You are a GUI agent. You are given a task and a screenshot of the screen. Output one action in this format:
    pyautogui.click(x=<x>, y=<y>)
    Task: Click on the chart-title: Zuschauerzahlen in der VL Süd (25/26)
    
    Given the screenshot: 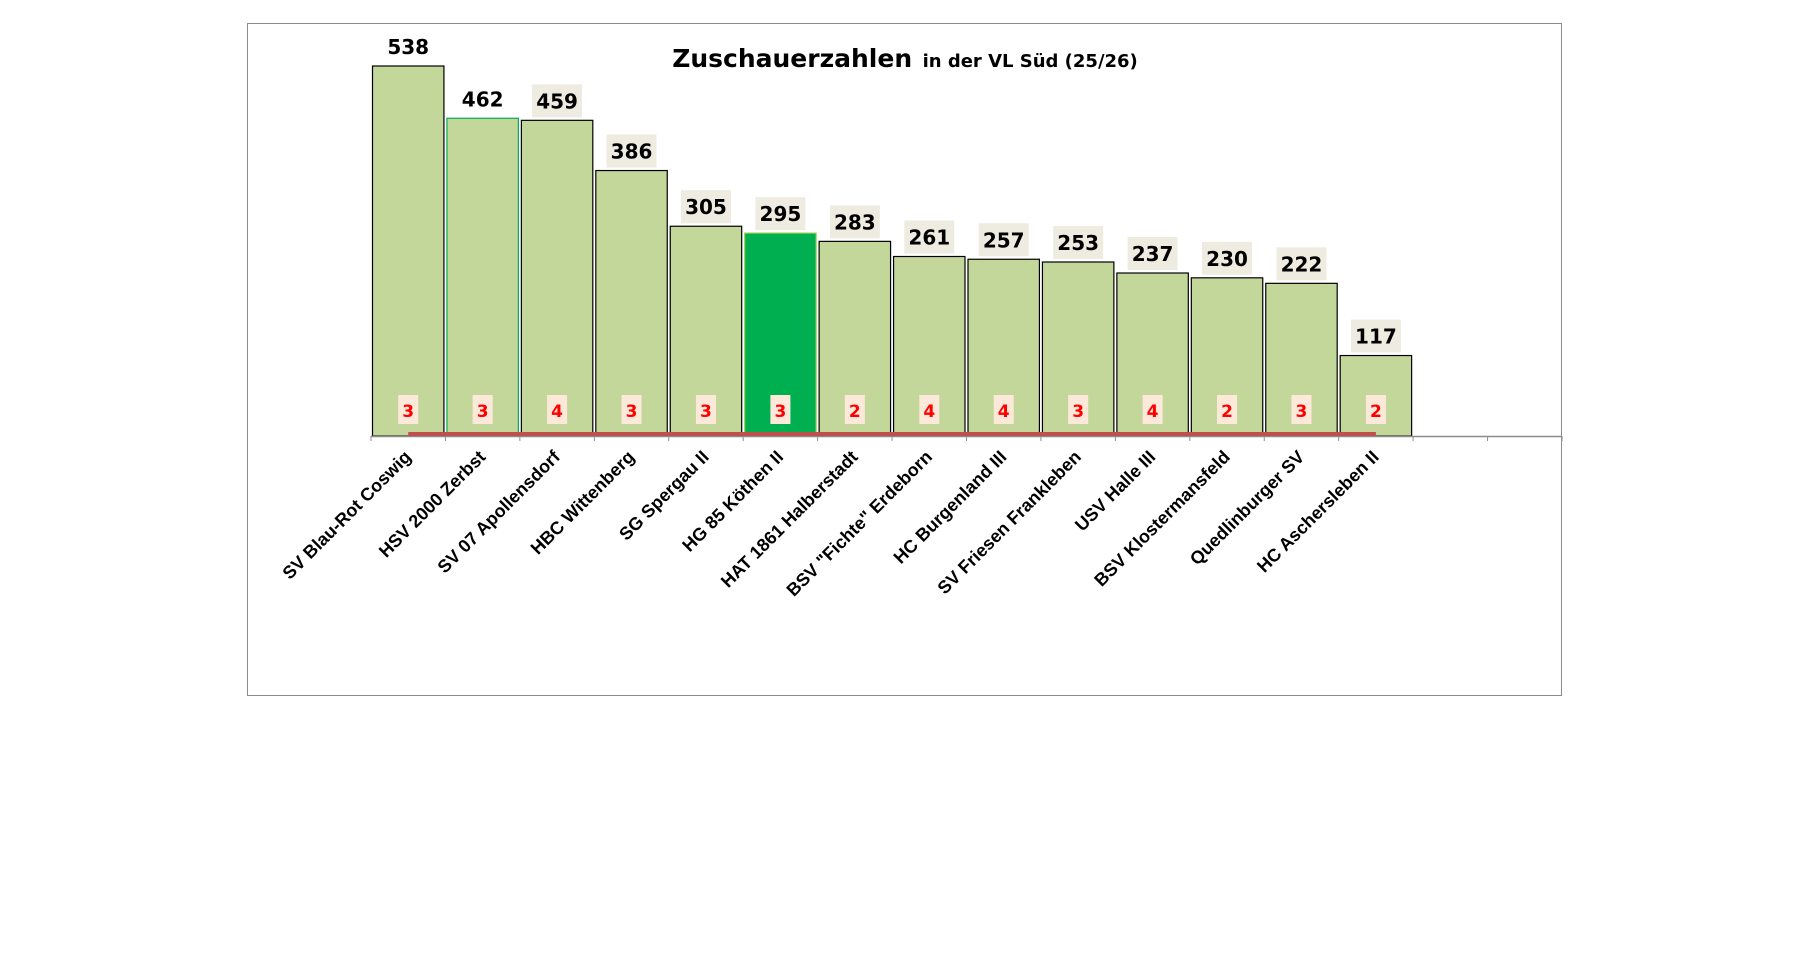 What is the action you would take?
    pyautogui.click(x=905, y=58)
    